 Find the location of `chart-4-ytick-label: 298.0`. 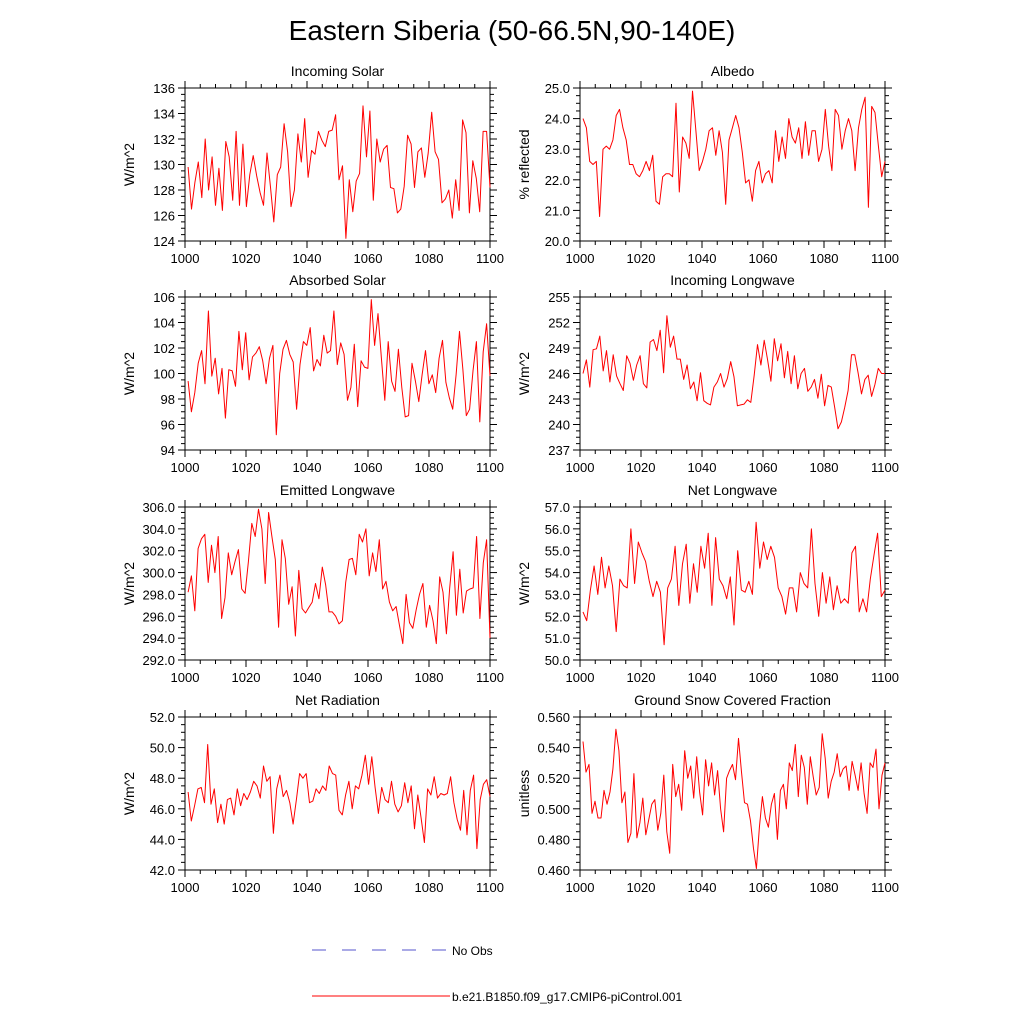

chart-4-ytick-label: 298.0 is located at coordinates (158, 594).